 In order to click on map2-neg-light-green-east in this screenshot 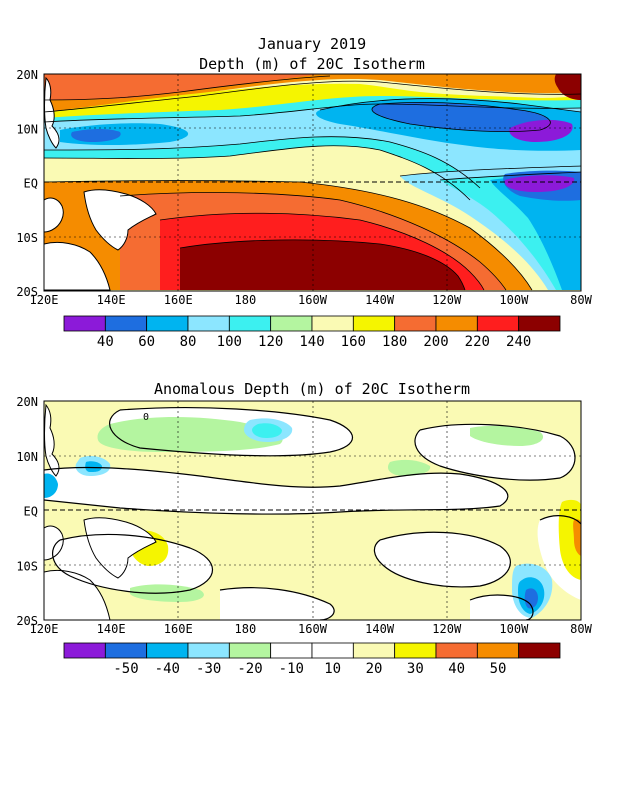, I will do `click(507, 435)`.